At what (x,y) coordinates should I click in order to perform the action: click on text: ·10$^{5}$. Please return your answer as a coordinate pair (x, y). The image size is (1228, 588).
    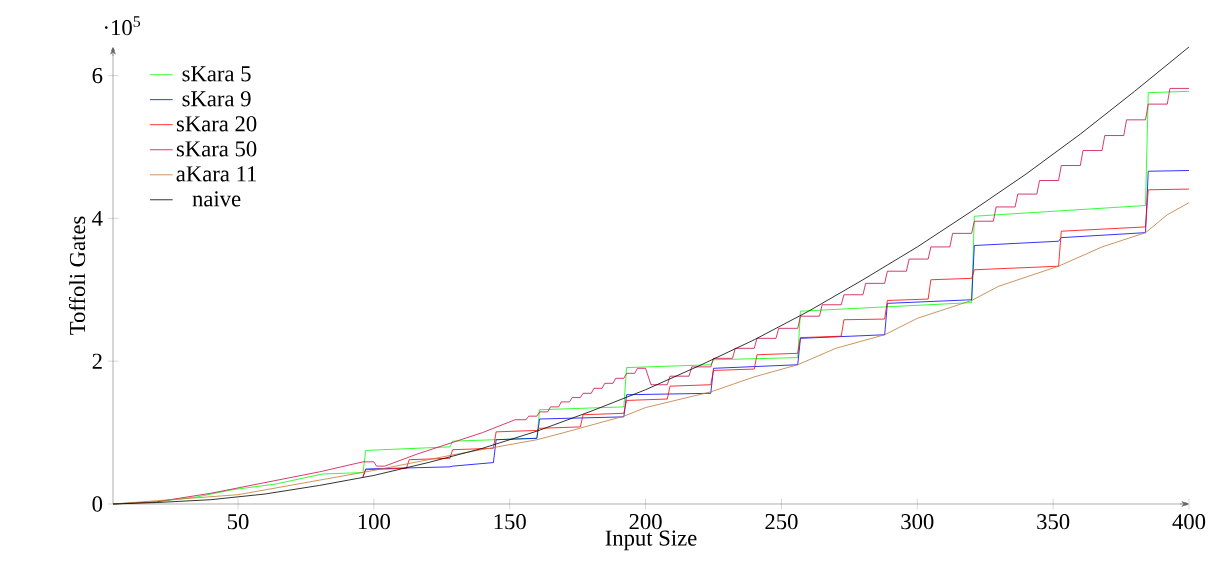
    Looking at the image, I should click on (122, 26).